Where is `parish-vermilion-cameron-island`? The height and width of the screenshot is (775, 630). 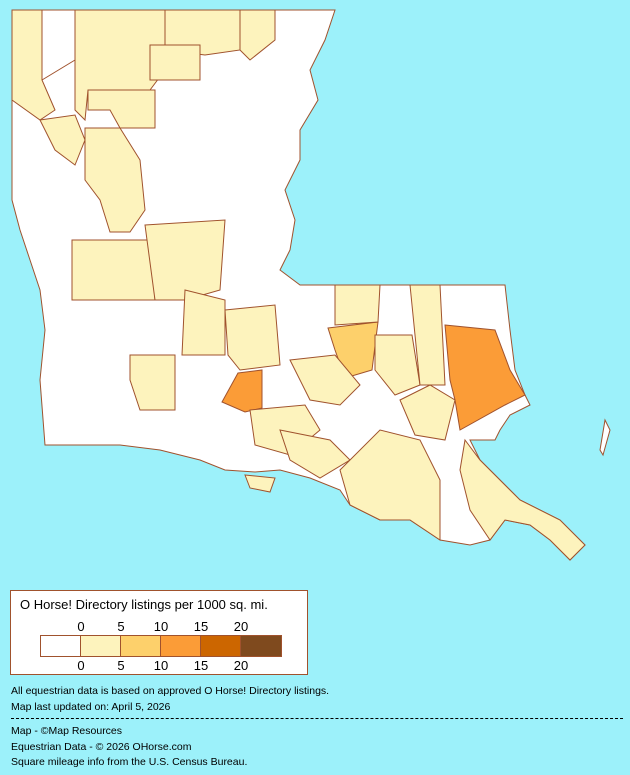
parish-vermilion-cameron-island is located at coordinates (260, 483).